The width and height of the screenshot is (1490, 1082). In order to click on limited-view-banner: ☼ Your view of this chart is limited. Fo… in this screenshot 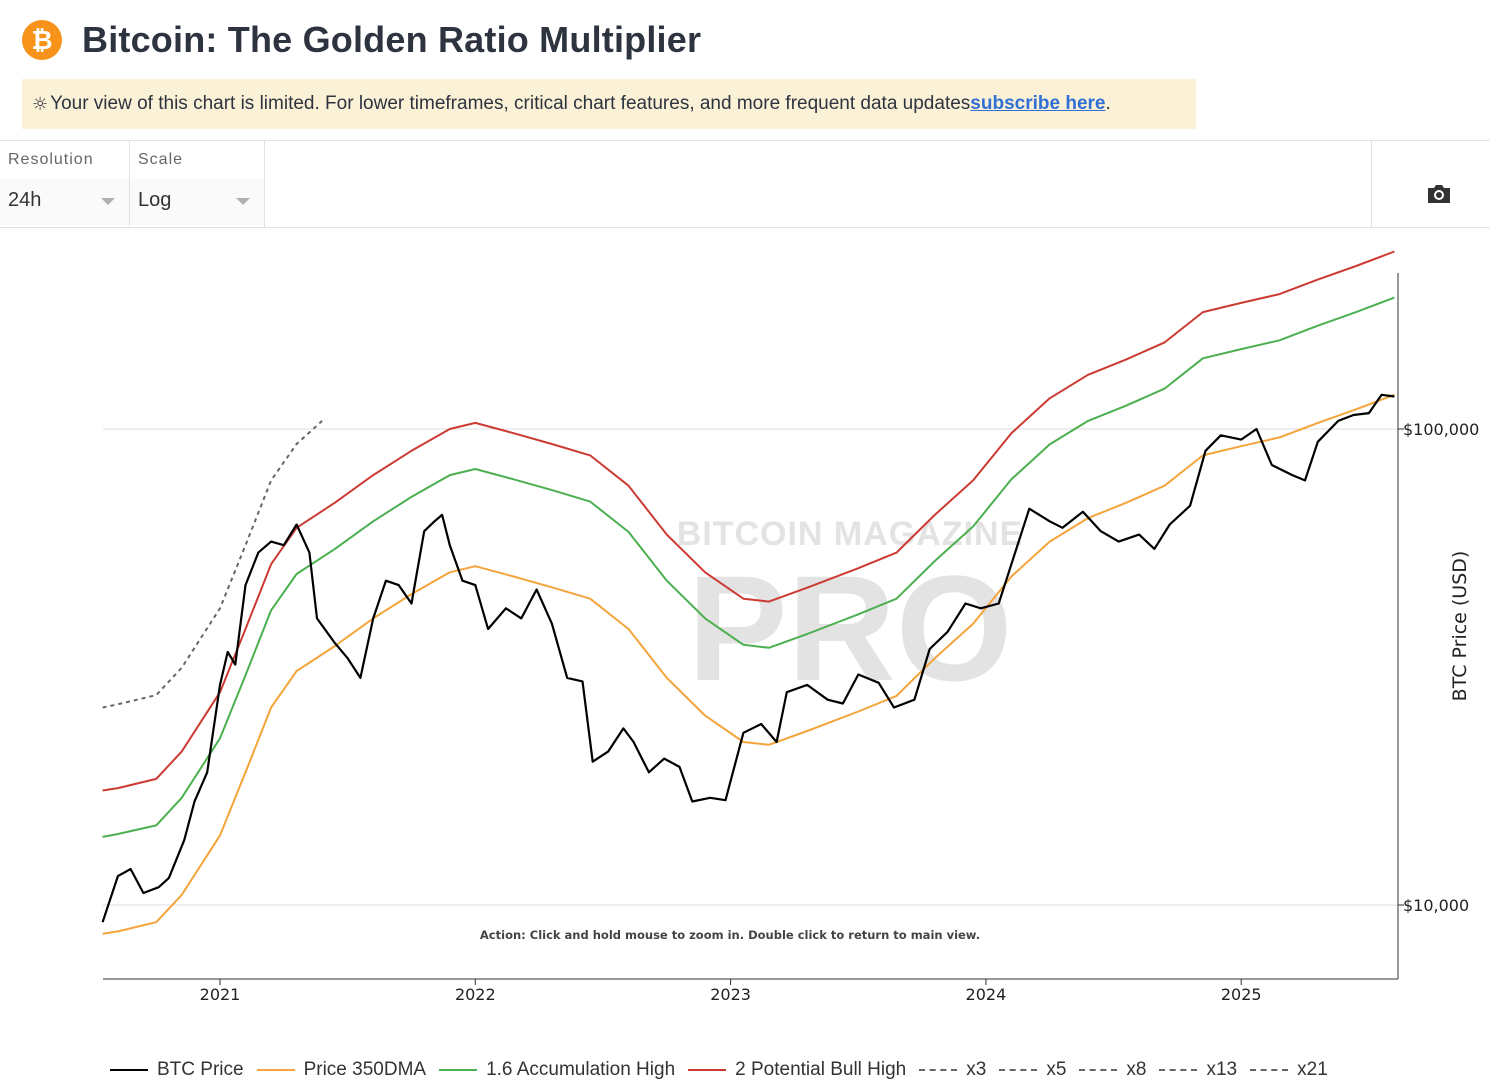, I will do `click(609, 104)`.